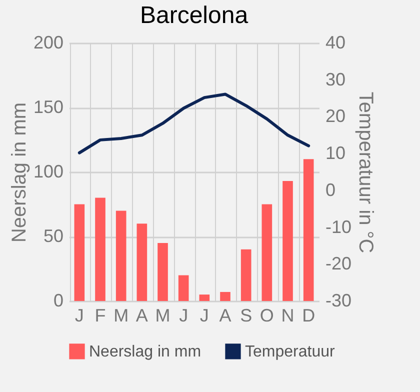 This screenshot has height=392, width=420. What do you see at coordinates (48, 172) in the screenshot?
I see `y-tick-label: 100` at bounding box center [48, 172].